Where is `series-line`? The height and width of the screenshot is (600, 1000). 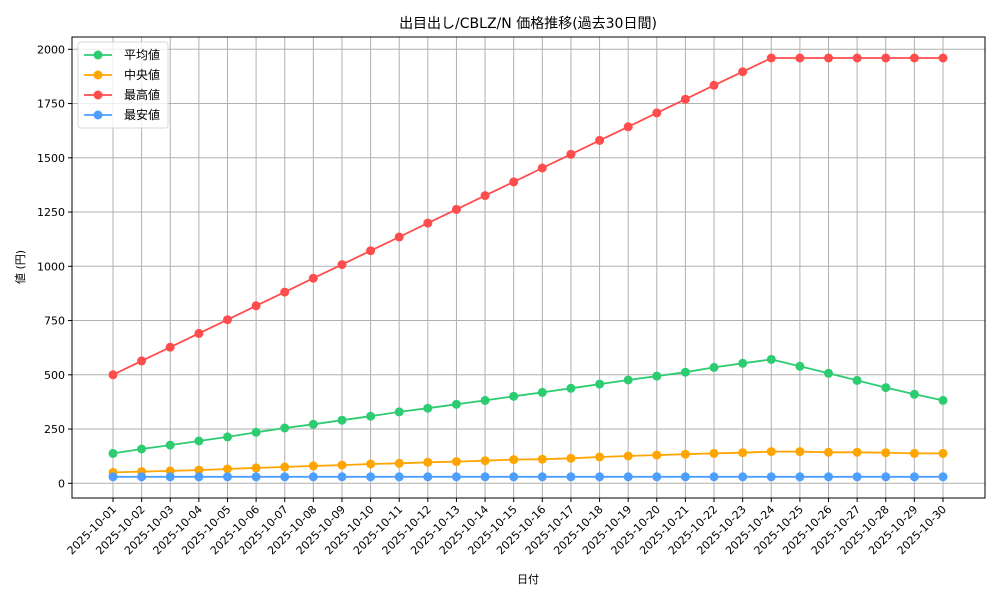
series-line is located at coordinates (528, 406).